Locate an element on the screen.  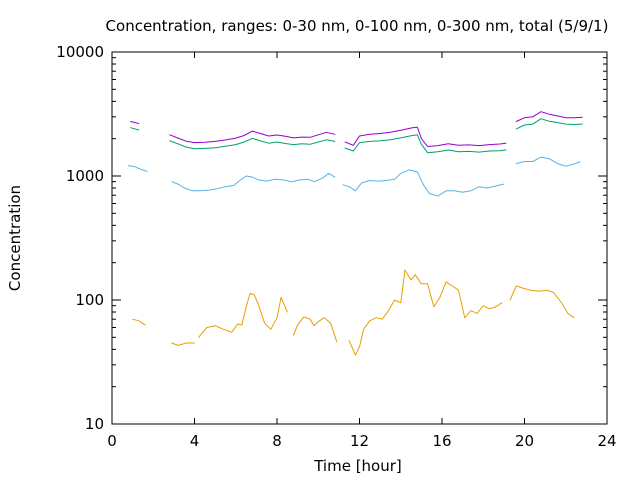
x-tick-label: 24 is located at coordinates (606, 441).